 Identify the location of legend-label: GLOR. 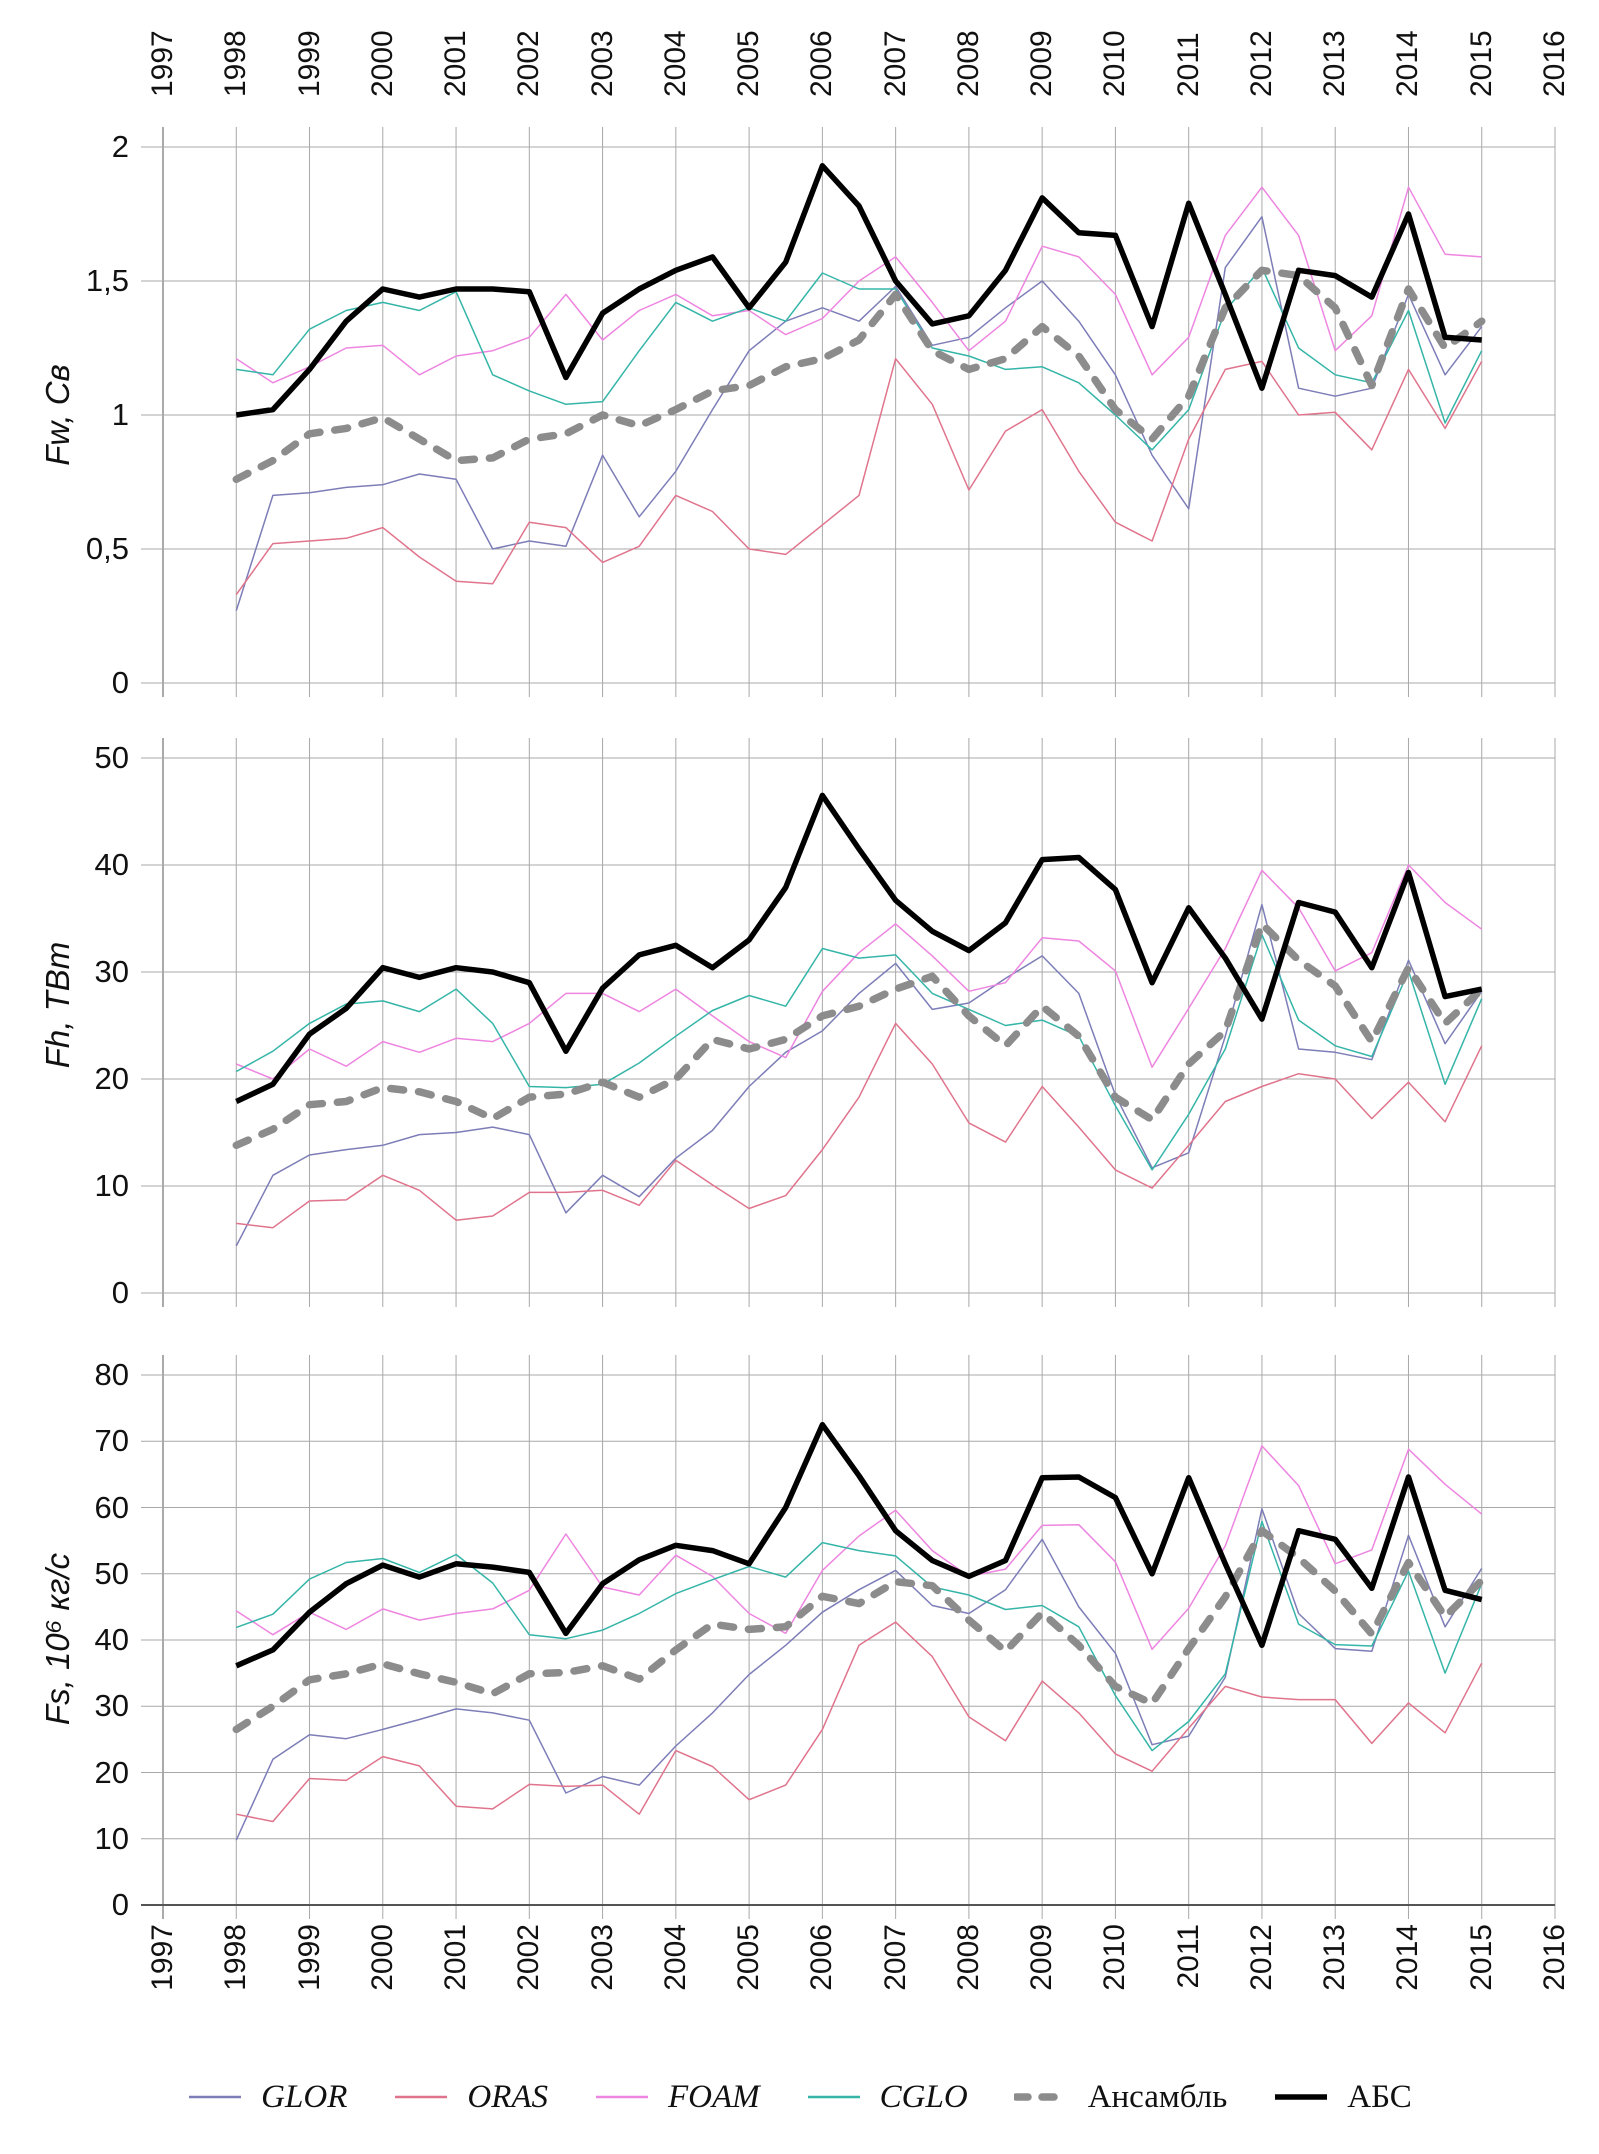
(304, 2096).